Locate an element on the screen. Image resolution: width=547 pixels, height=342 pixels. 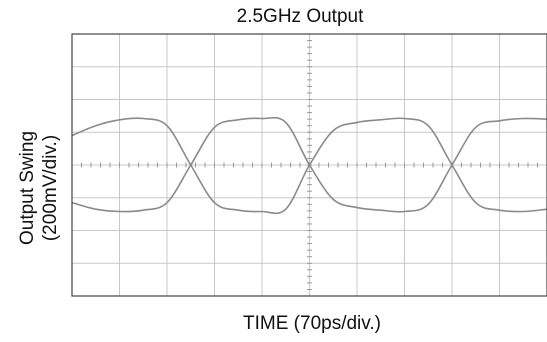
y-axis-label: Output Swing (200mV/div.) is located at coordinates (35, 171).